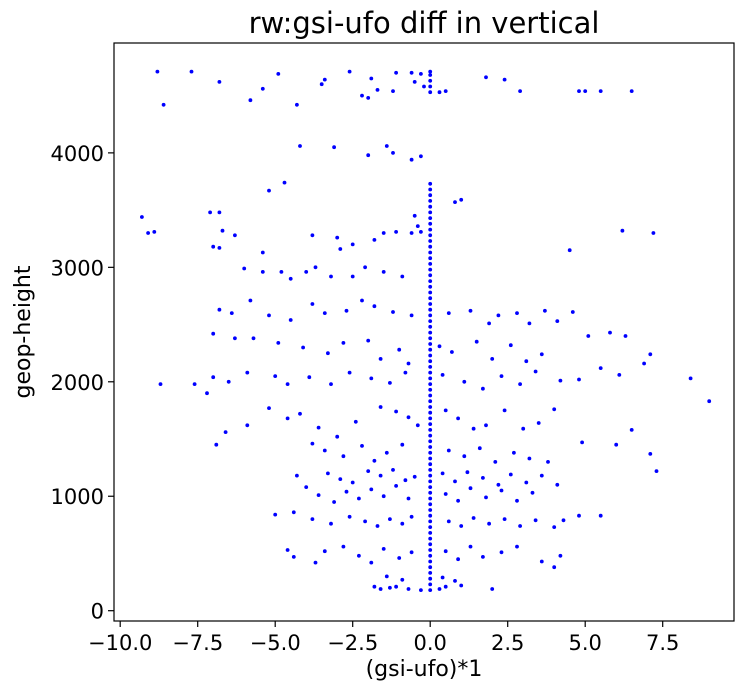  What do you see at coordinates (584, 643) in the screenshot?
I see `x-tick-label: 5.0` at bounding box center [584, 643].